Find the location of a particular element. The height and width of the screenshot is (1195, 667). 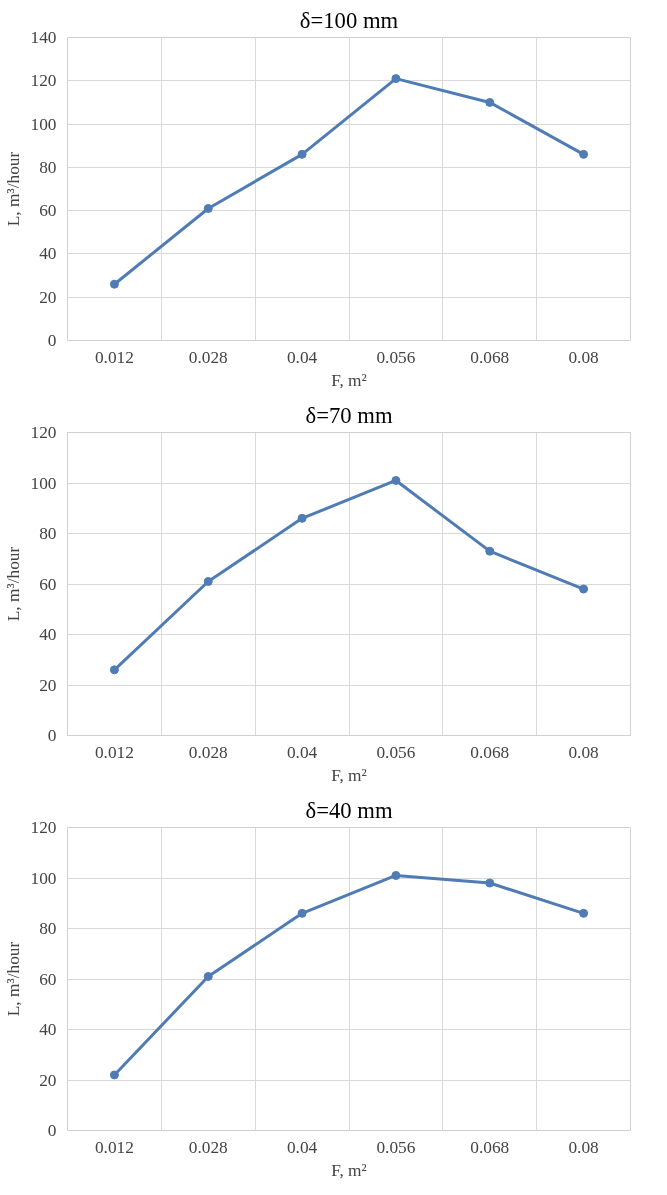

y-tick-label: 140 is located at coordinates (43, 37).